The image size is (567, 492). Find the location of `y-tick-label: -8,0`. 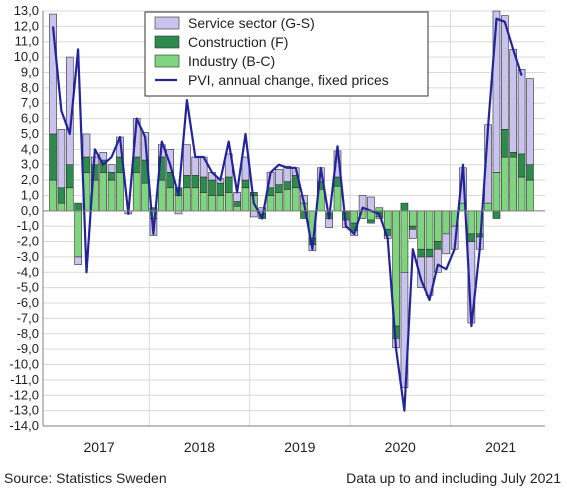

y-tick-label: -8,0 is located at coordinates (28, 333).